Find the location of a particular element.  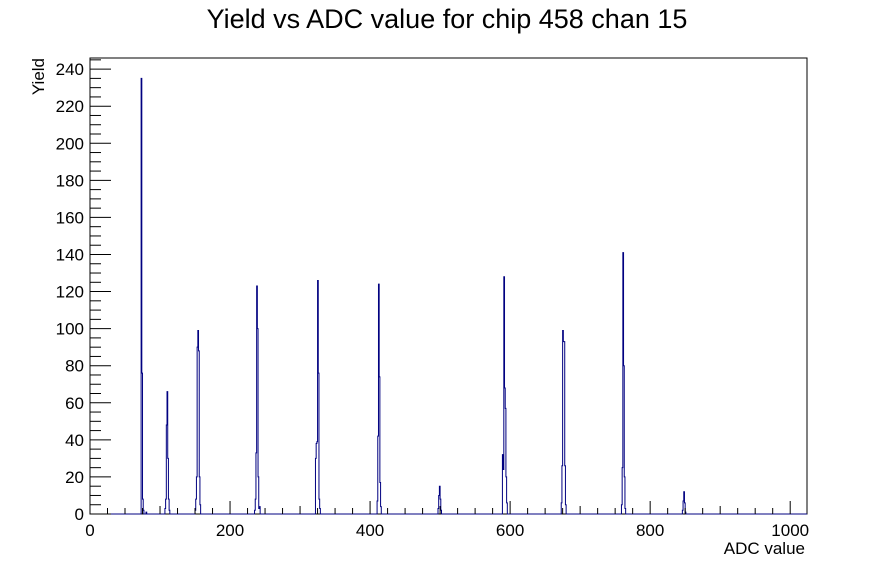

y-tick-label: 100 is located at coordinates (70, 329).